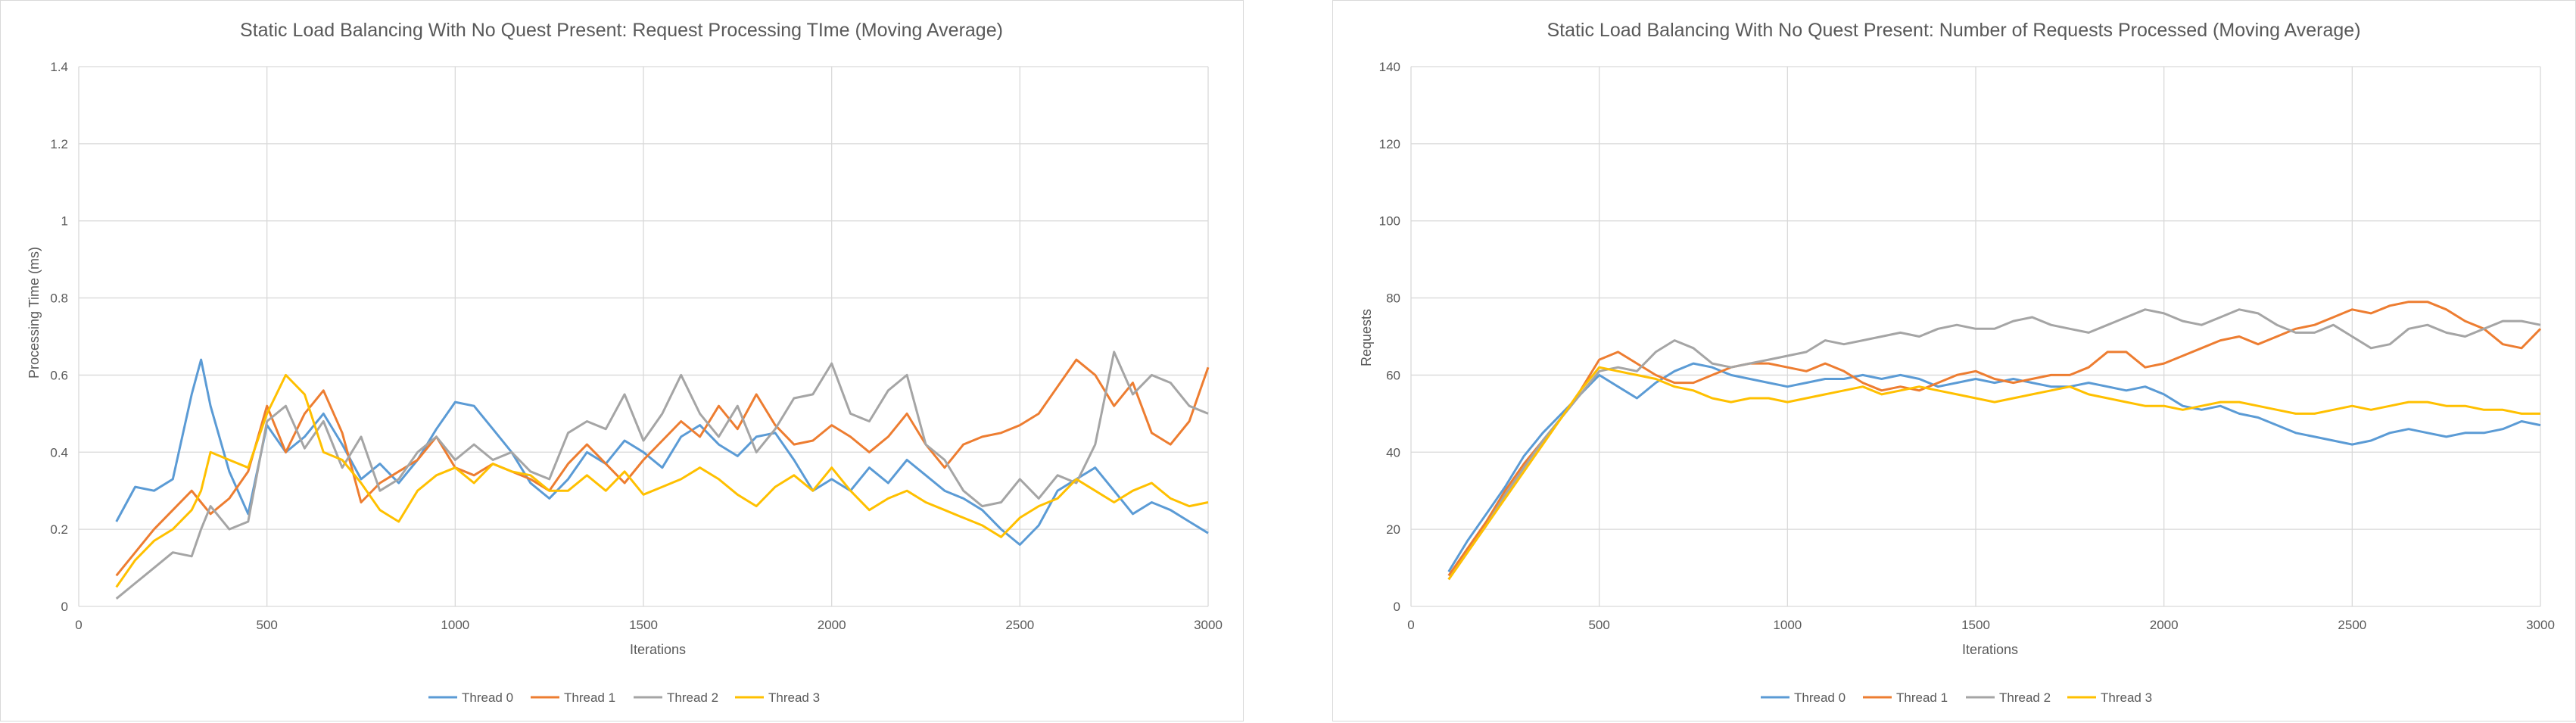  I want to click on y-tick-label: 20, so click(1393, 529).